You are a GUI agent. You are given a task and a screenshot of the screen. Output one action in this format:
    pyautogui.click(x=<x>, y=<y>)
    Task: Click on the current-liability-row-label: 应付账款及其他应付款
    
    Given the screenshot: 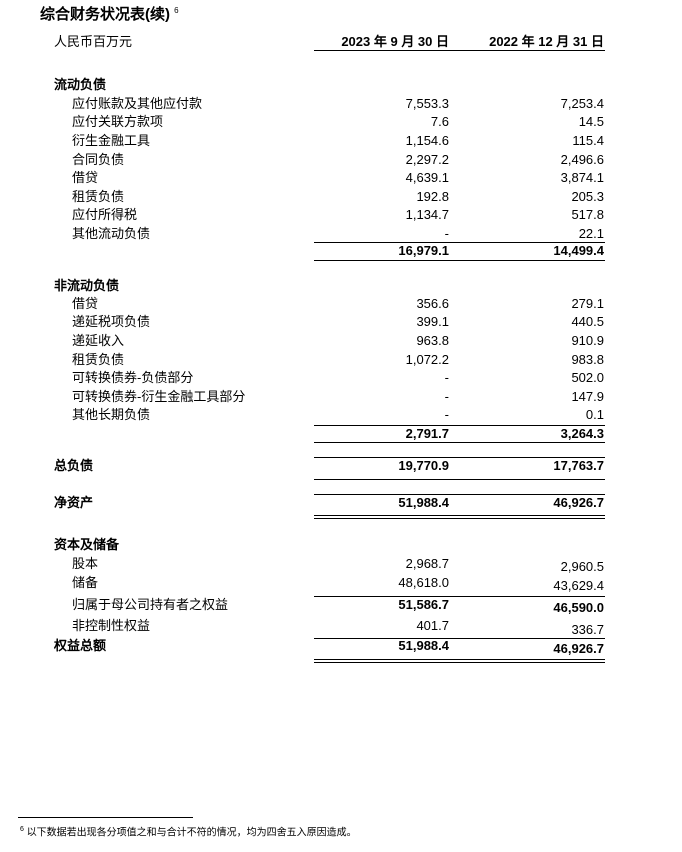 What is the action you would take?
    pyautogui.click(x=137, y=103)
    